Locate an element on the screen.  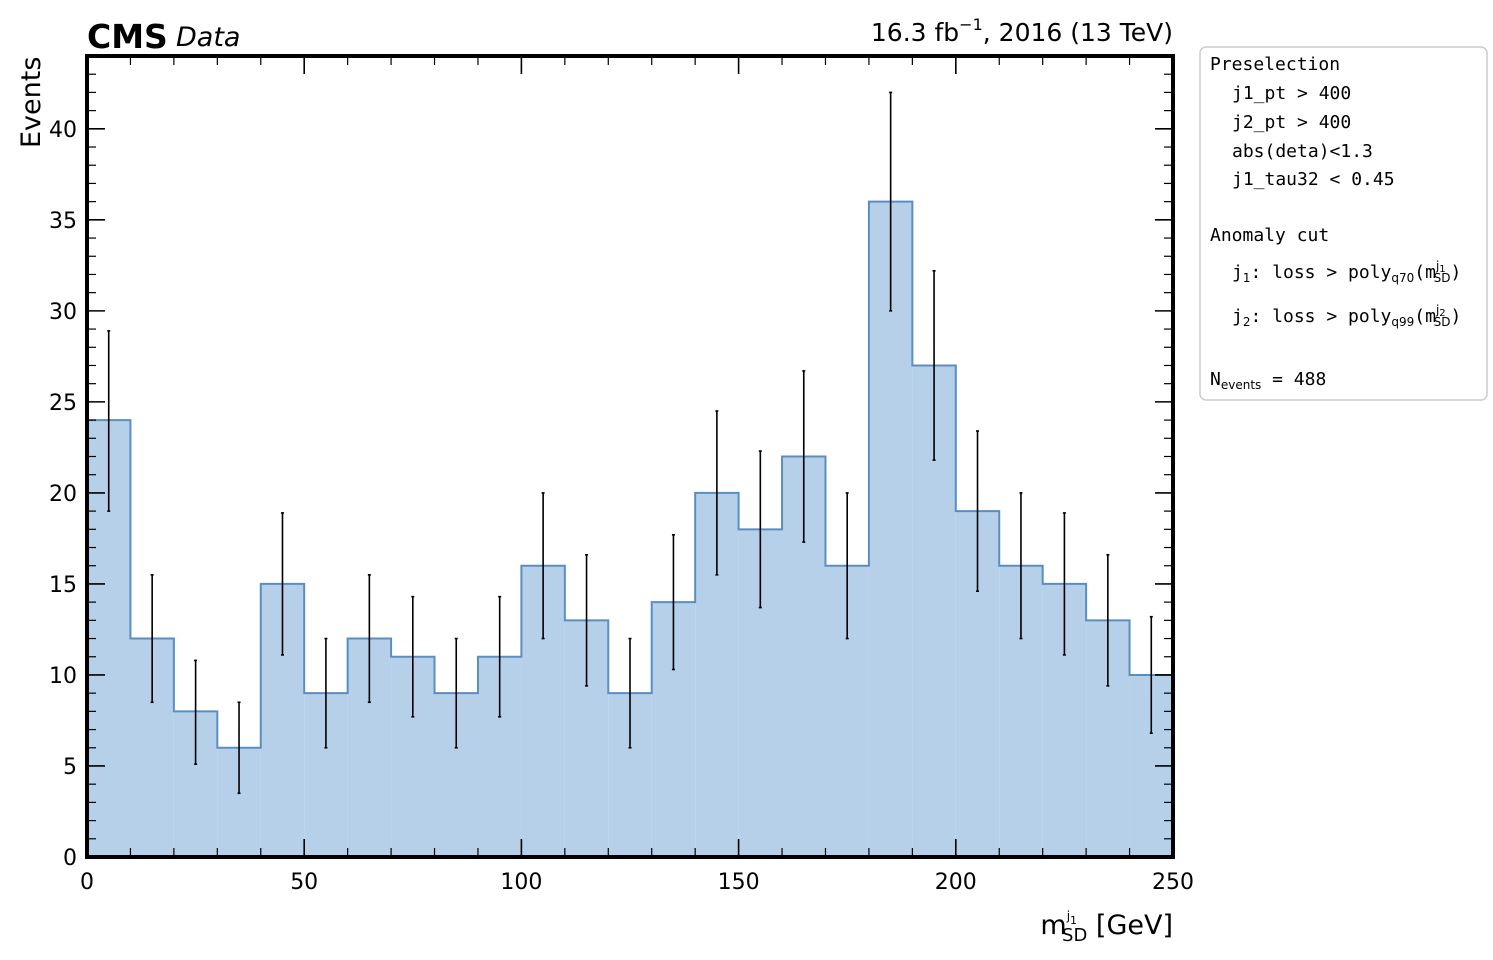
status-label: Data is located at coordinates (208, 37).